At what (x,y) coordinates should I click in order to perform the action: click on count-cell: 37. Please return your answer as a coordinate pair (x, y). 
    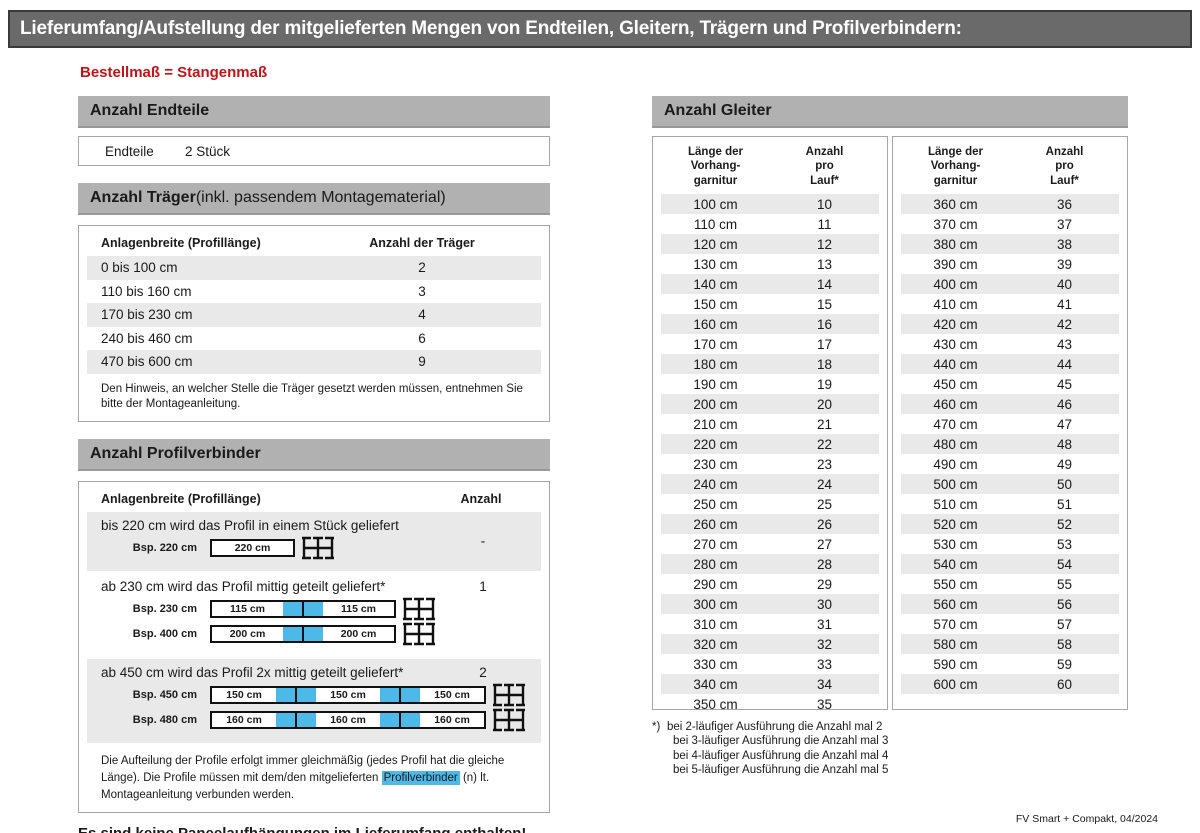
    Looking at the image, I should click on (1064, 224).